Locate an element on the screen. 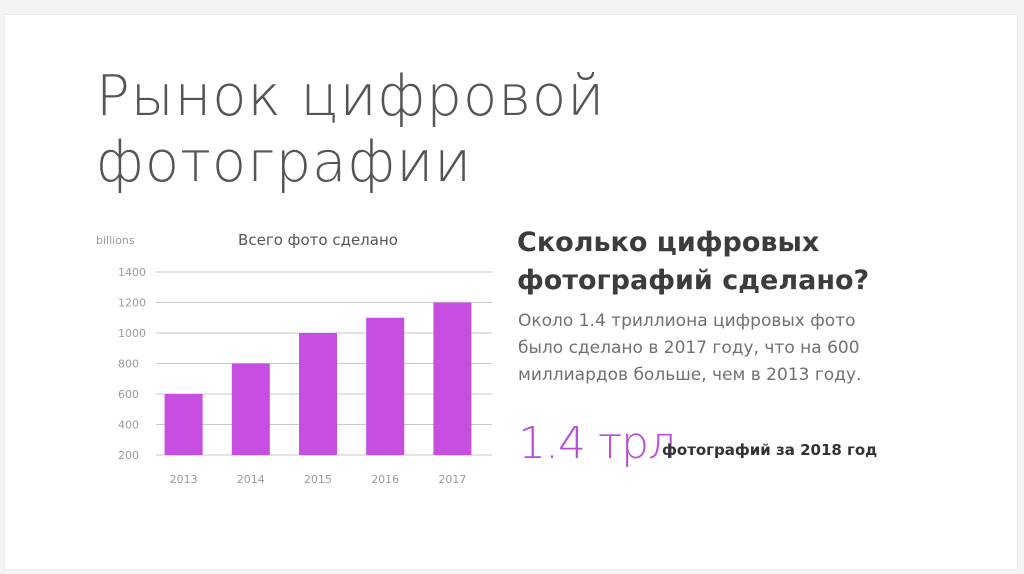 The height and width of the screenshot is (574, 1024). description-line-2: было сделано в 2017 году, что на 600 is located at coordinates (689, 348).